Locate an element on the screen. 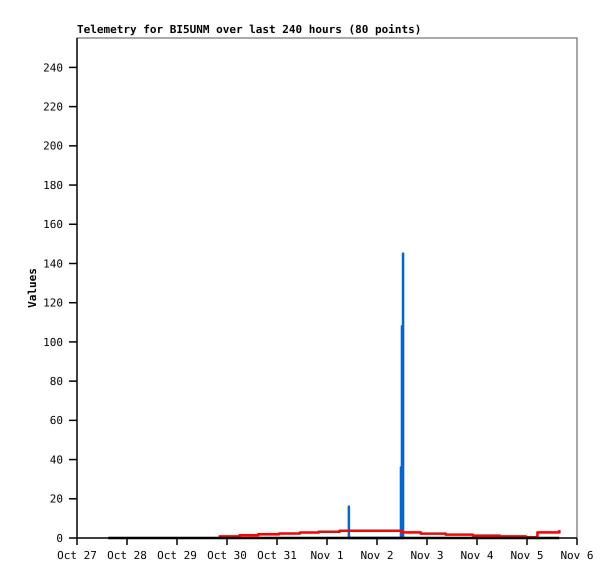 This screenshot has width=615, height=579. x-tick-label: Nov 3 is located at coordinates (427, 555).